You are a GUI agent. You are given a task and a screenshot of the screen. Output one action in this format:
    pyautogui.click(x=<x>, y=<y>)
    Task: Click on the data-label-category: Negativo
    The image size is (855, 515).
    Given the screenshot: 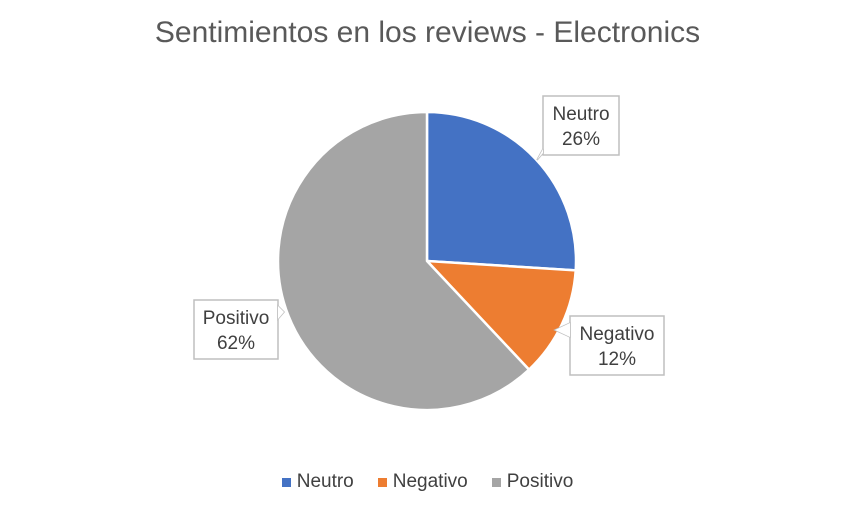 What is the action you would take?
    pyautogui.click(x=617, y=334)
    